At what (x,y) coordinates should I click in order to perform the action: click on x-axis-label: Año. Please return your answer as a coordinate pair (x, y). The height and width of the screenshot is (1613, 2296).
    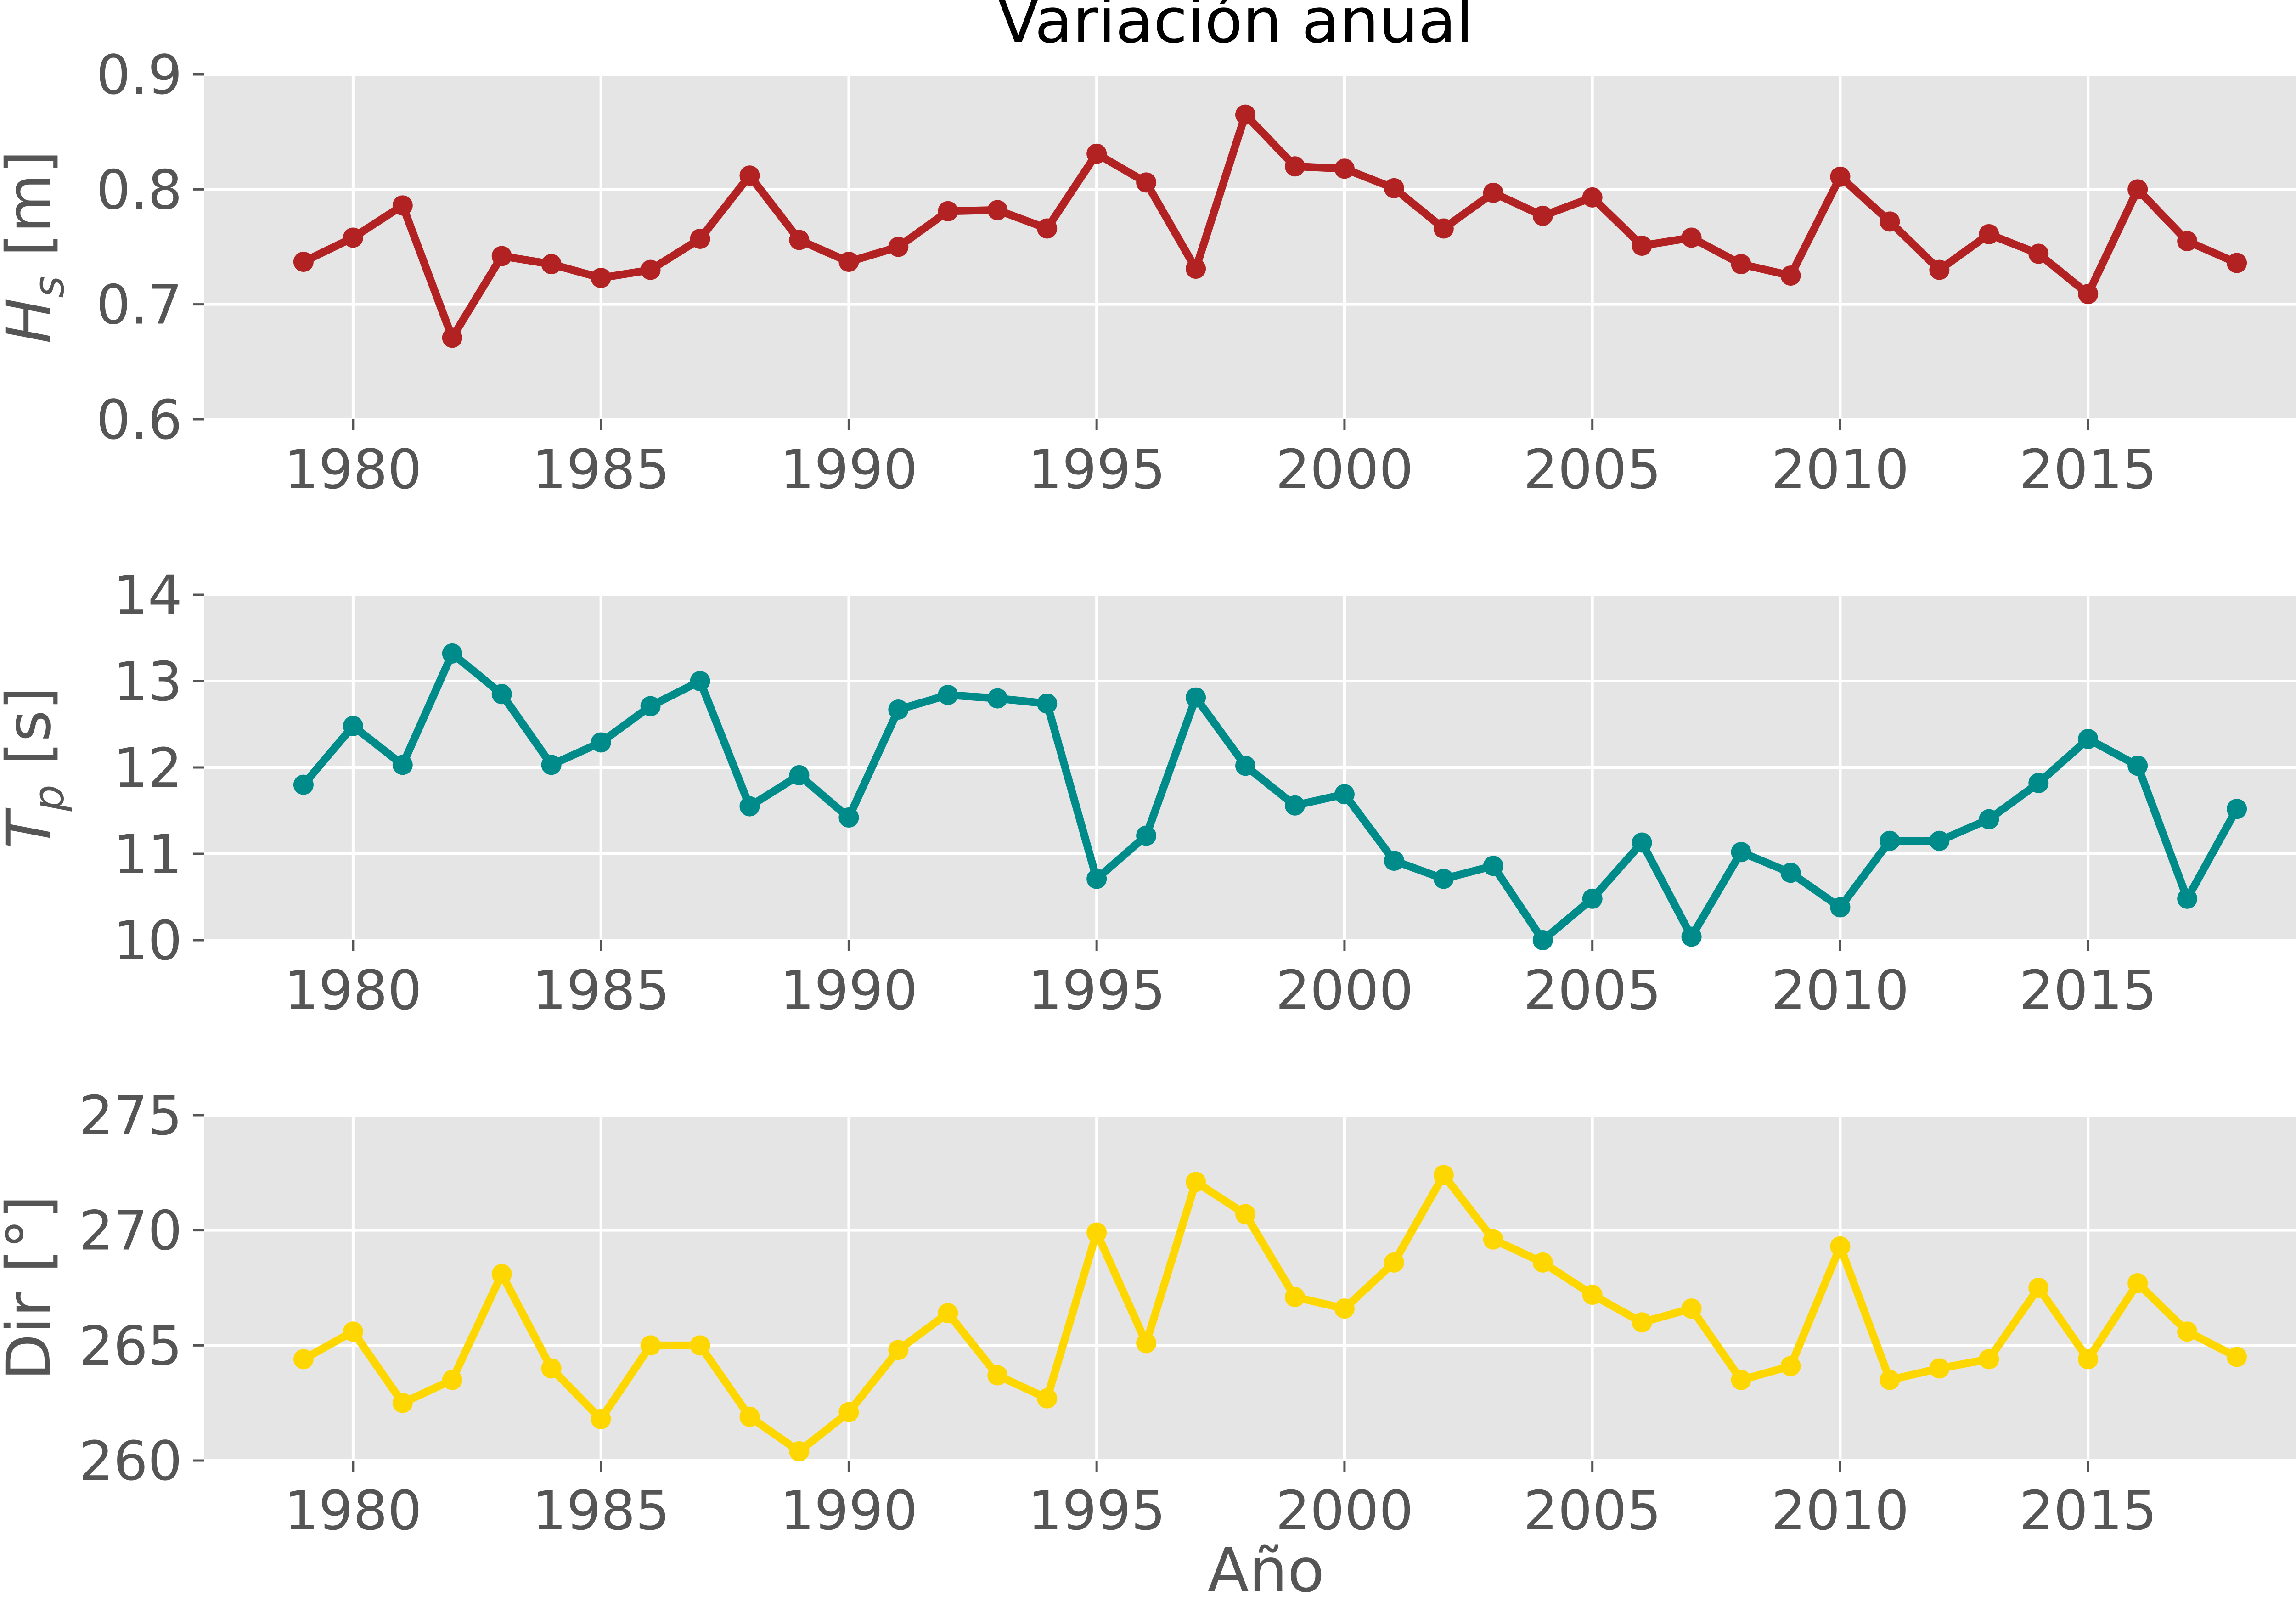
    Looking at the image, I should click on (1267, 1570).